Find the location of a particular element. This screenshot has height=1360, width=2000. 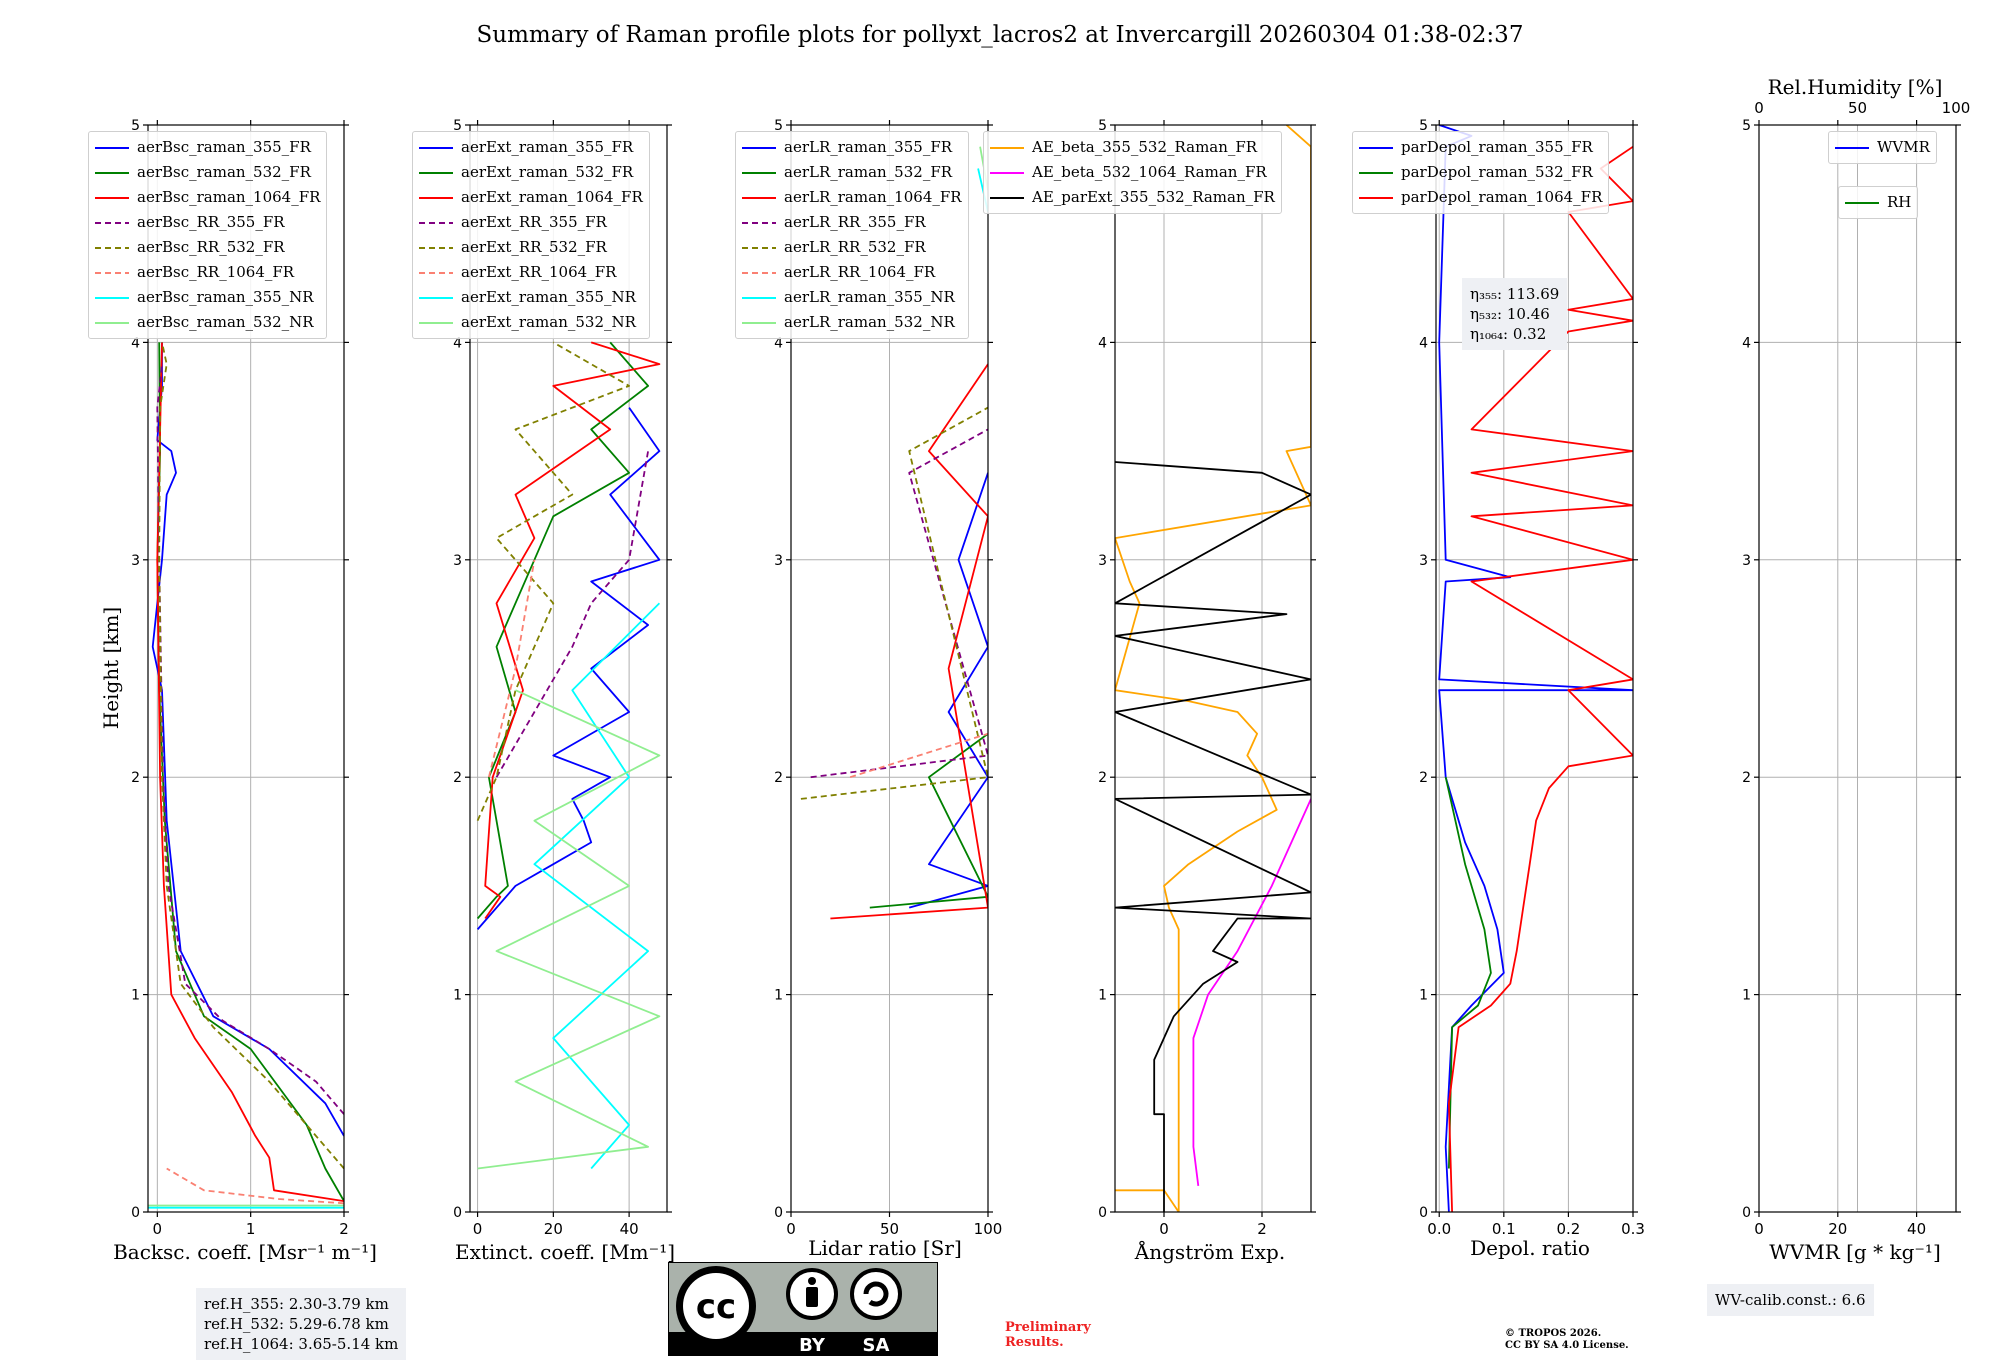

legend-label: aerExt_raman_532_NR is located at coordinates (548, 322).